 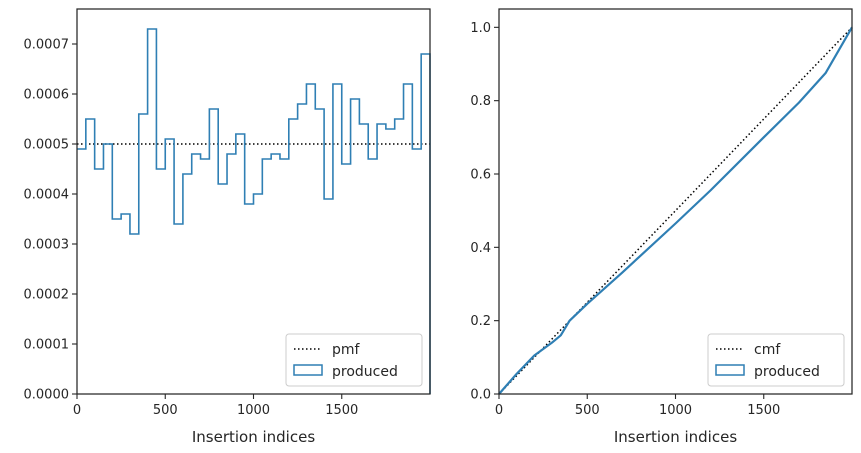 What do you see at coordinates (47, 295) in the screenshot?
I see `y-tick-label: 0.0002` at bounding box center [47, 295].